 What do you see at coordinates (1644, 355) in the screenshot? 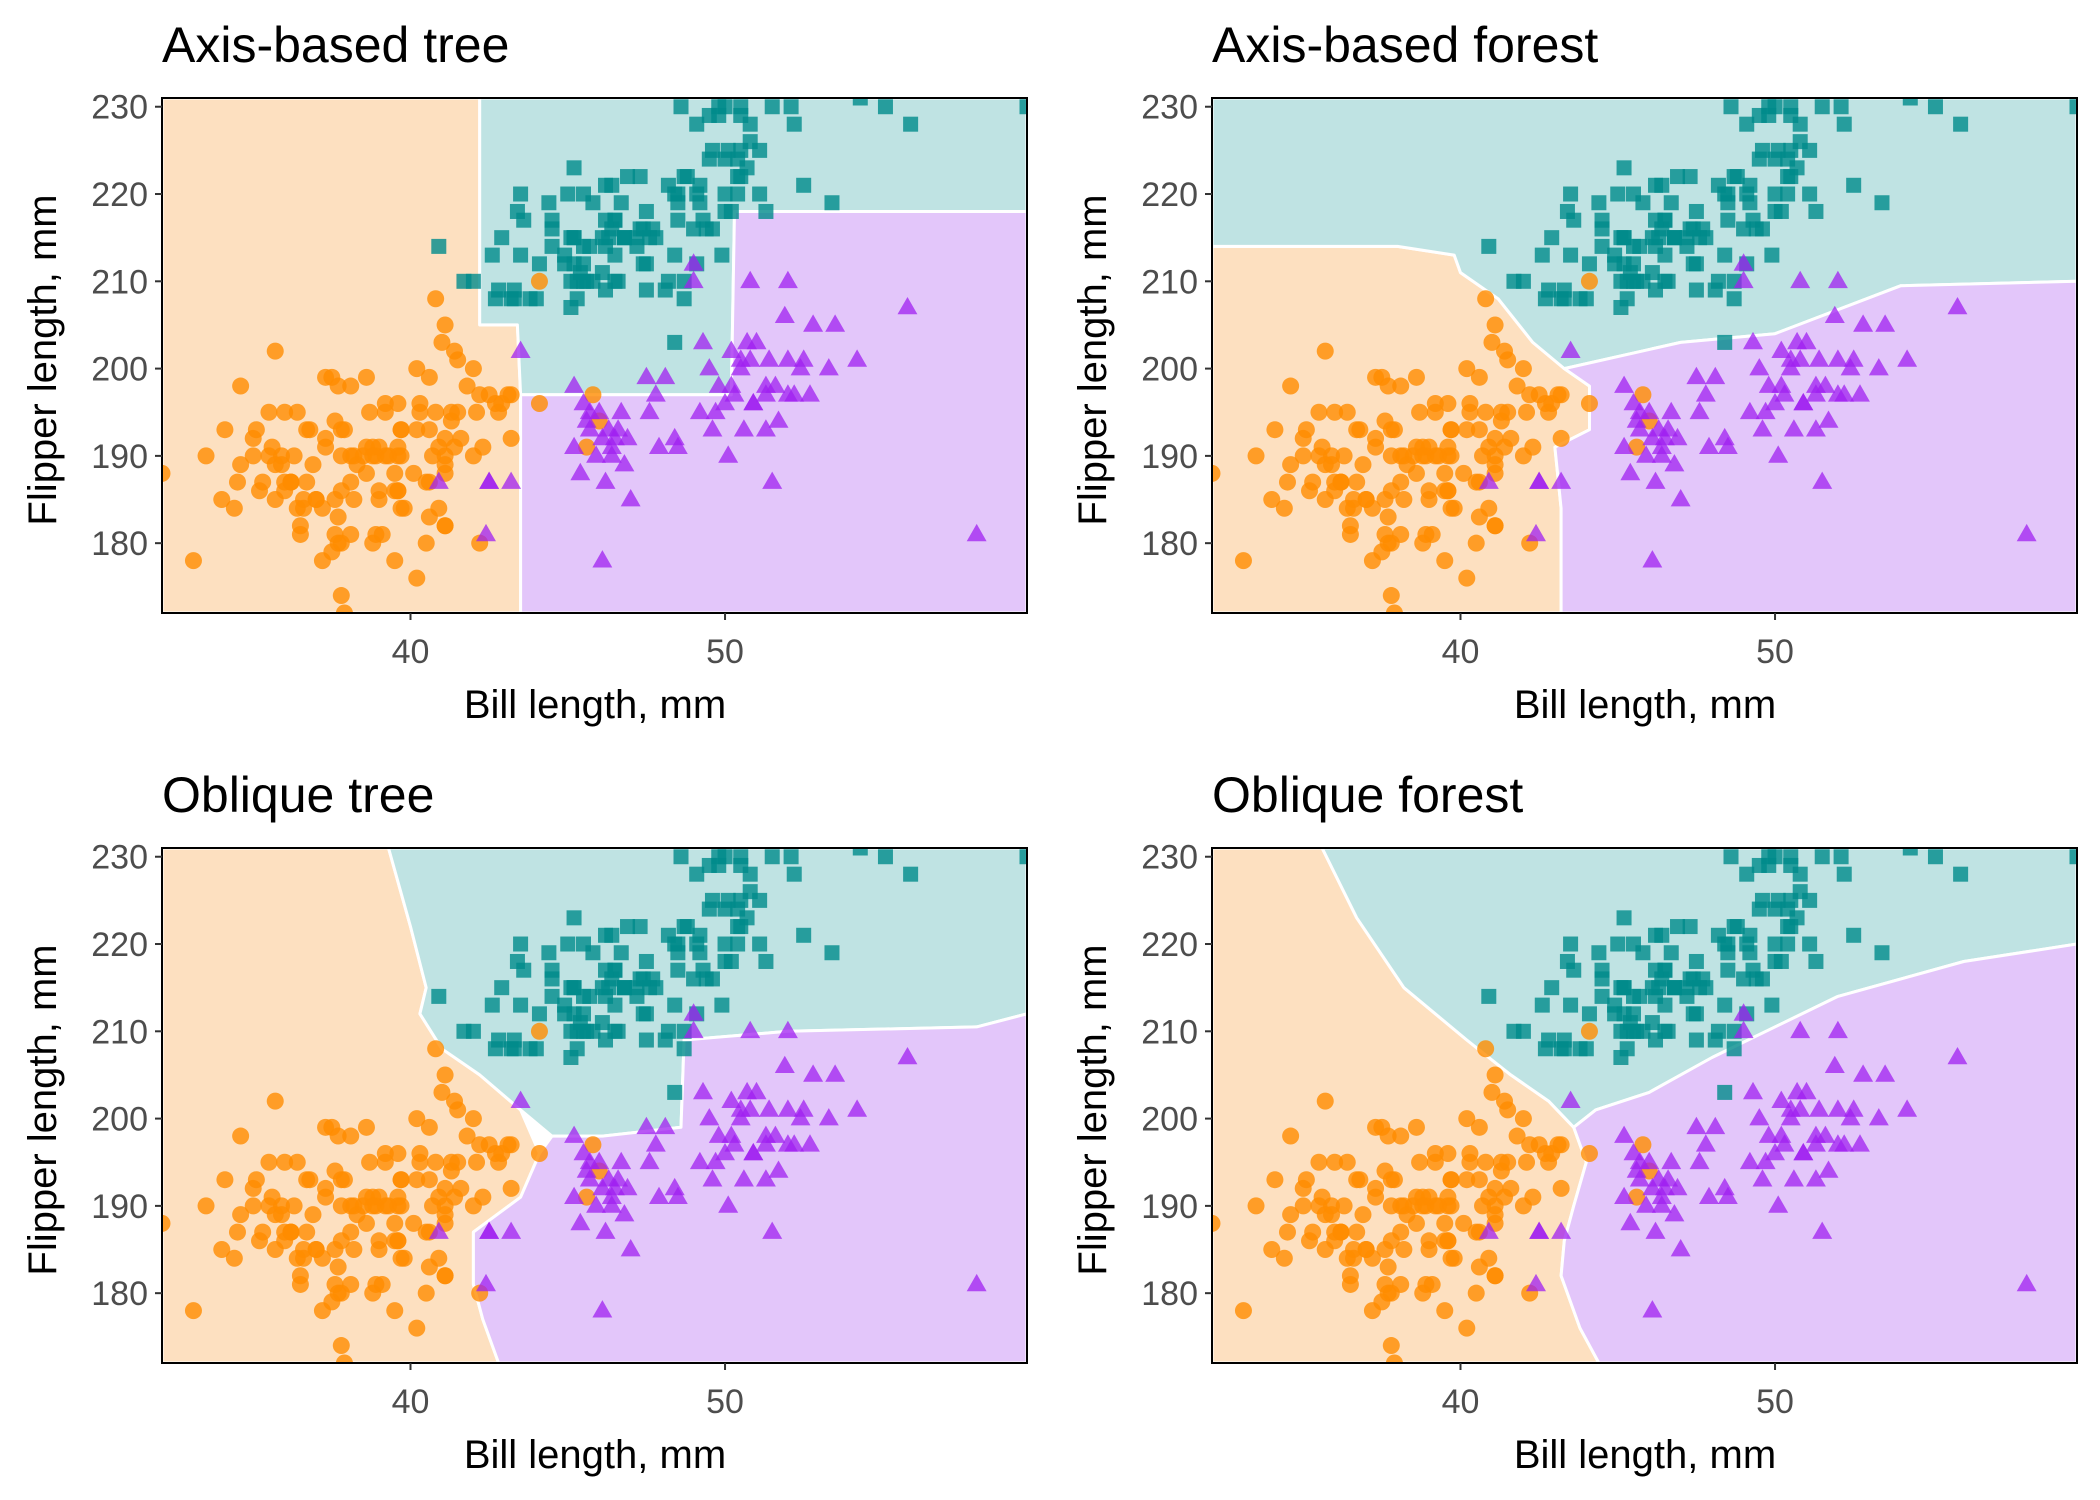
I see `panel-border` at bounding box center [1644, 355].